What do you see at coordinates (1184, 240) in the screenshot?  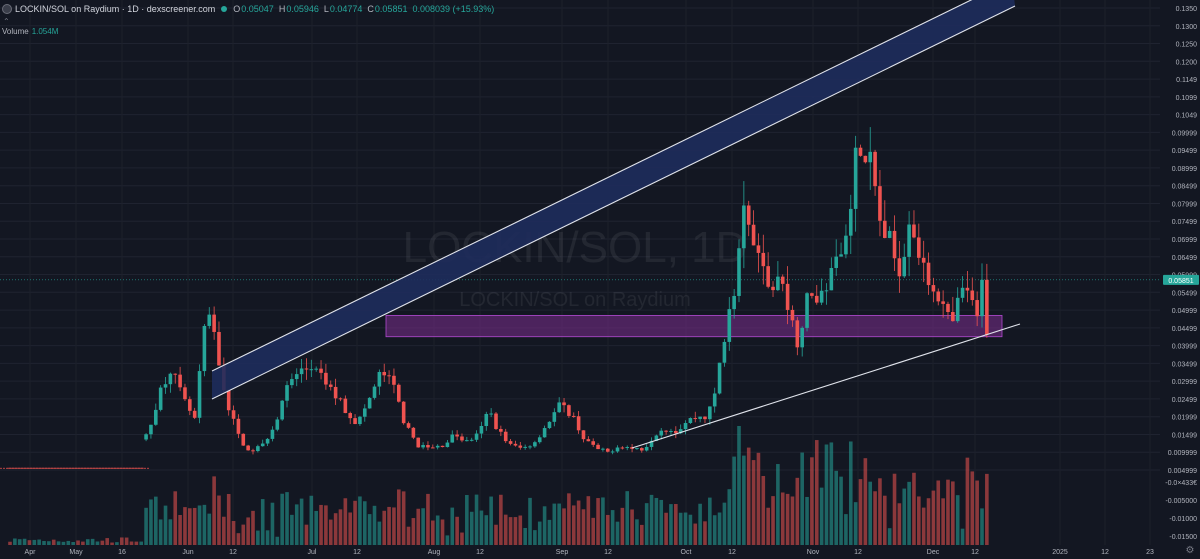 I see `price-tick-label: 0.06999` at bounding box center [1184, 240].